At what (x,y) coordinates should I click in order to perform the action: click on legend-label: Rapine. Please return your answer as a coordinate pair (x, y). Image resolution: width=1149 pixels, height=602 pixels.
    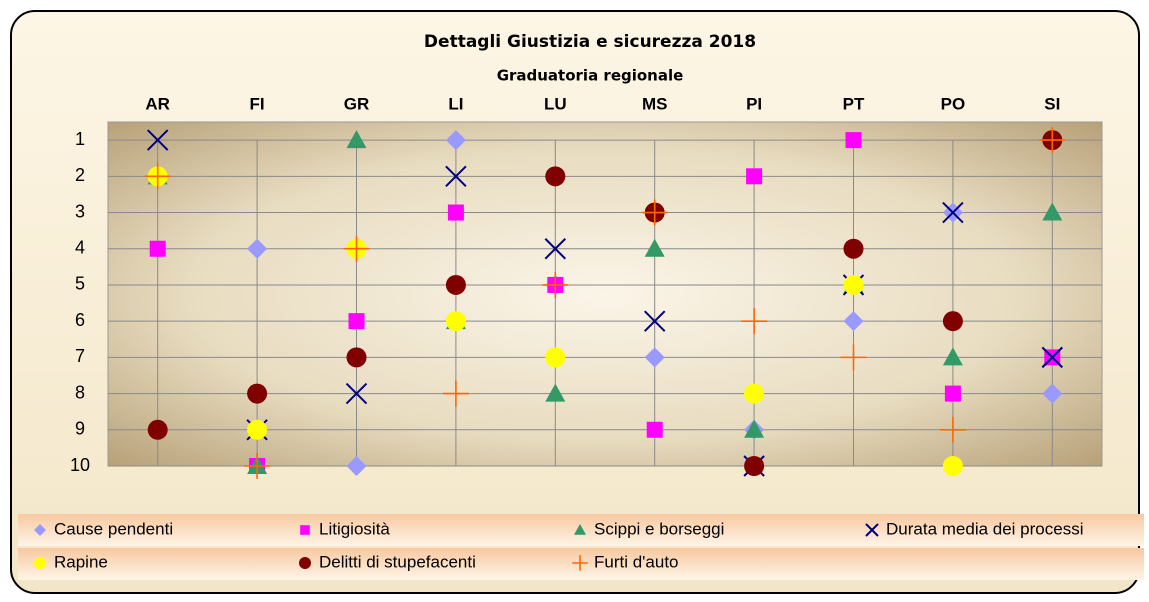
    Looking at the image, I should click on (81, 561).